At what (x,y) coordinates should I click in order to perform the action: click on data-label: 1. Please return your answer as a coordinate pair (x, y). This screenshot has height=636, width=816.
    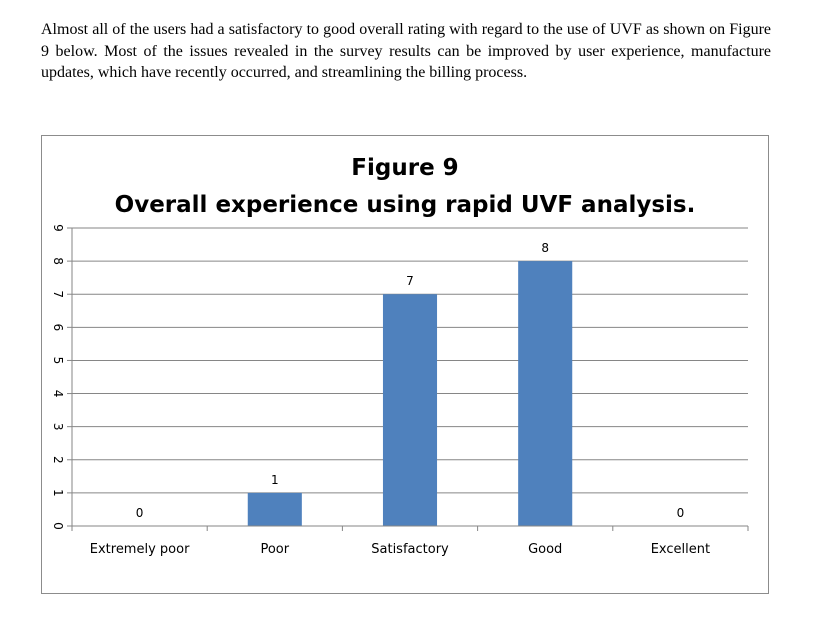
    Looking at the image, I should click on (275, 480).